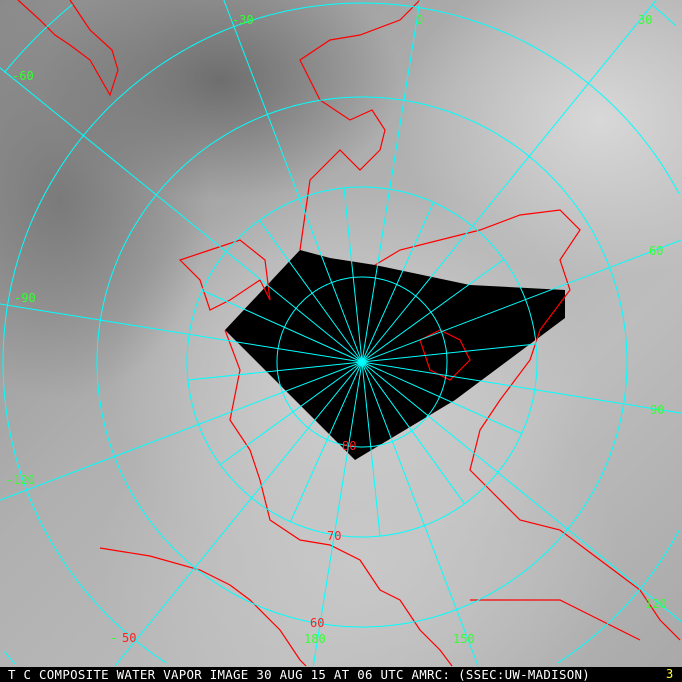 The image size is (682, 682). Describe the element at coordinates (349, 446) in the screenshot. I see `latitude-label: 80` at that location.